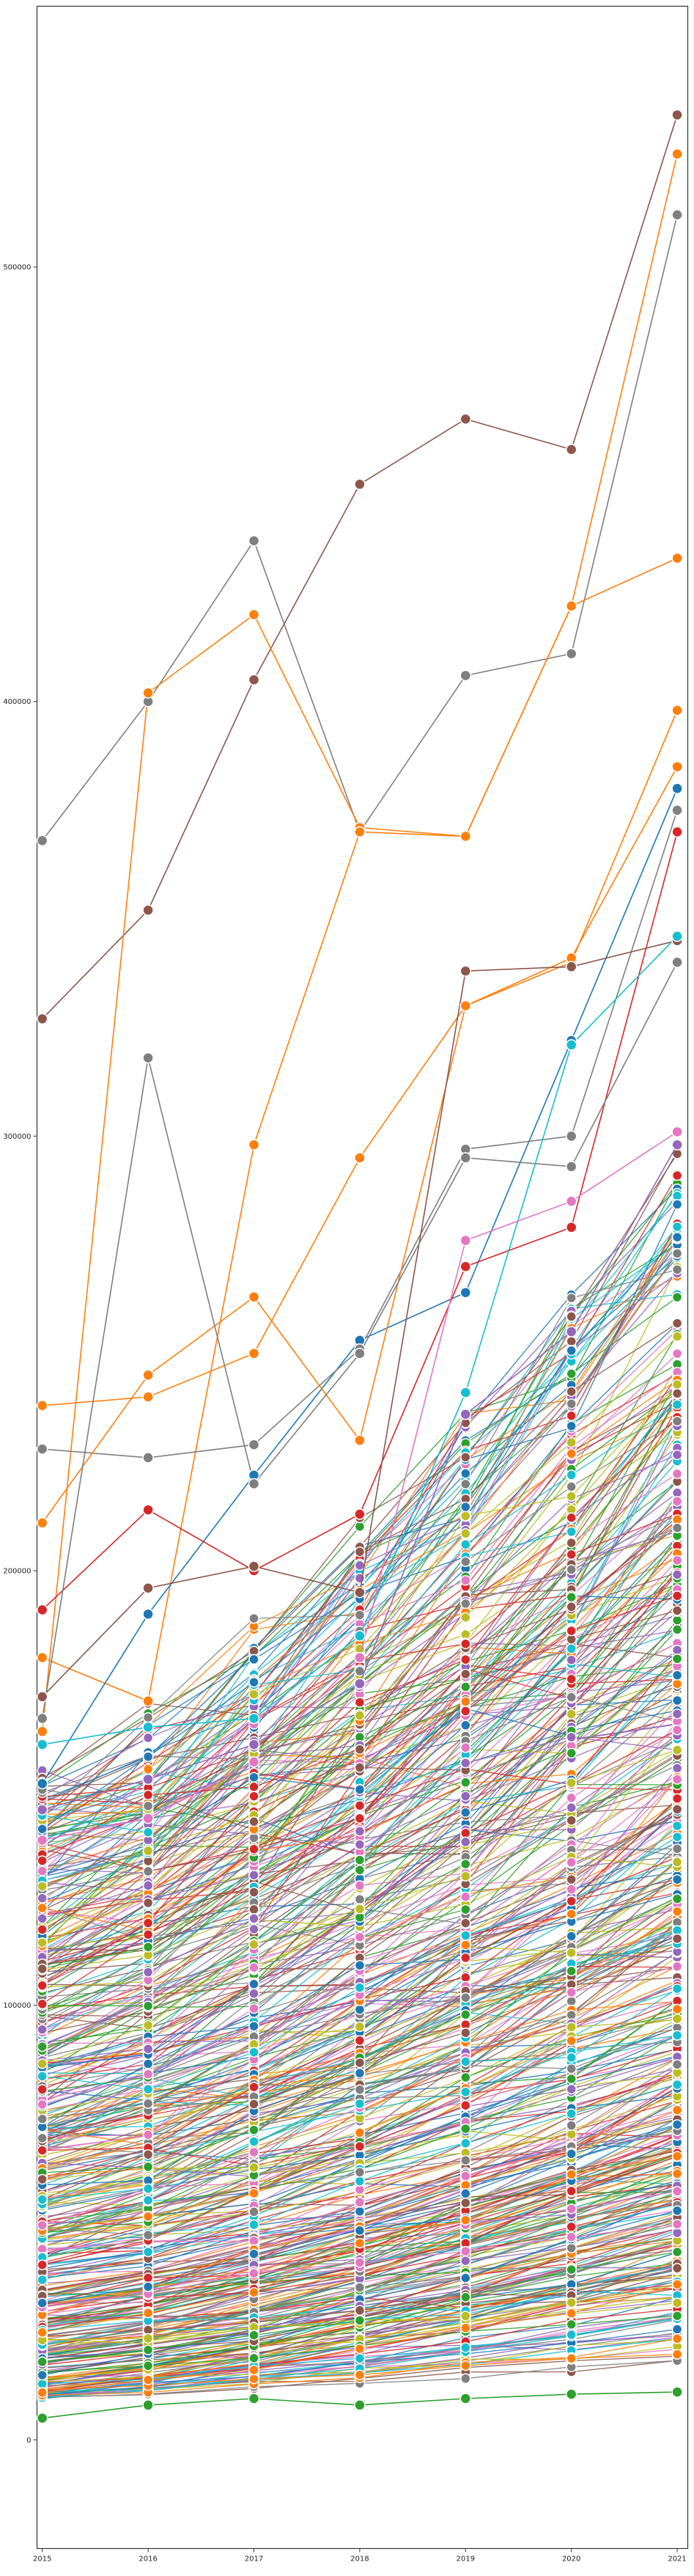 This screenshot has height=2576, width=694. Describe the element at coordinates (571, 2560) in the screenshot. I see `x-tick-label: 2020` at that location.